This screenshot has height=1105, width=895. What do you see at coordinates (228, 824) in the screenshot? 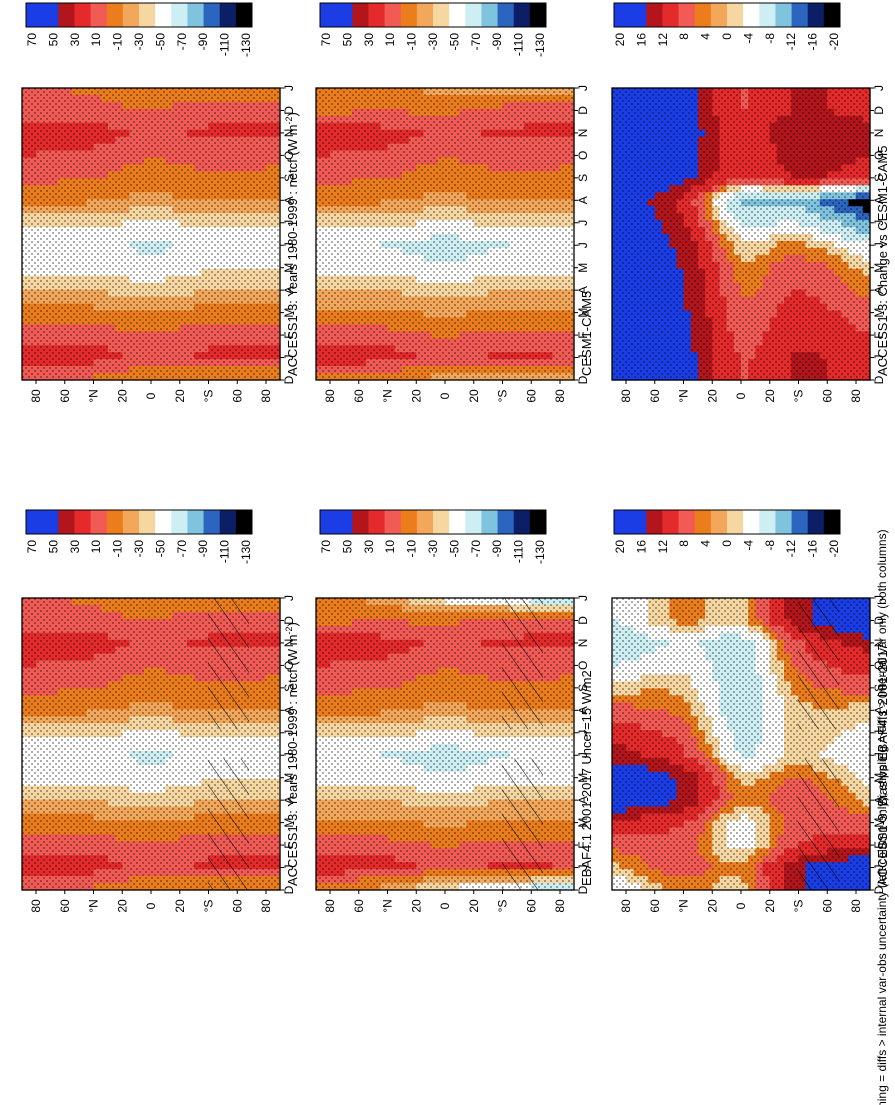
I see `hatching-overlay` at bounding box center [228, 824].